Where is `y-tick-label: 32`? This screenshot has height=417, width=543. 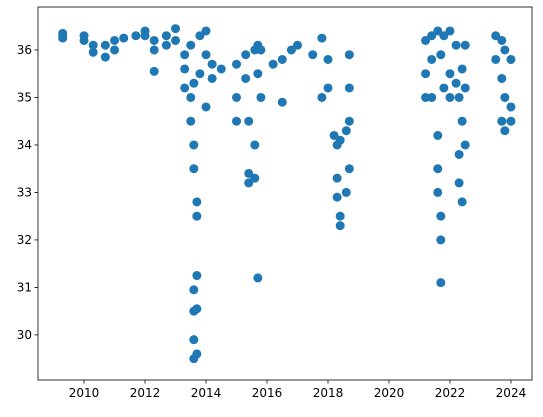
y-tick-label: 32 is located at coordinates (24, 240).